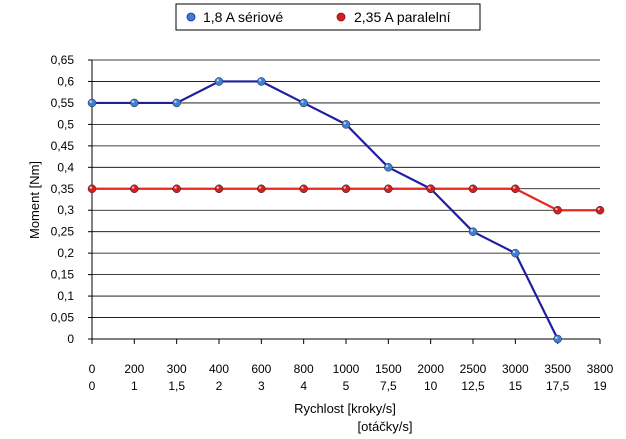  I want to click on x-tick-label-steps: 2000, so click(430, 369).